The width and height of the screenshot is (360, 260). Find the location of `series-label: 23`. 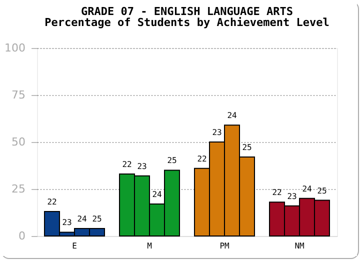

series-label: 23 is located at coordinates (67, 223).